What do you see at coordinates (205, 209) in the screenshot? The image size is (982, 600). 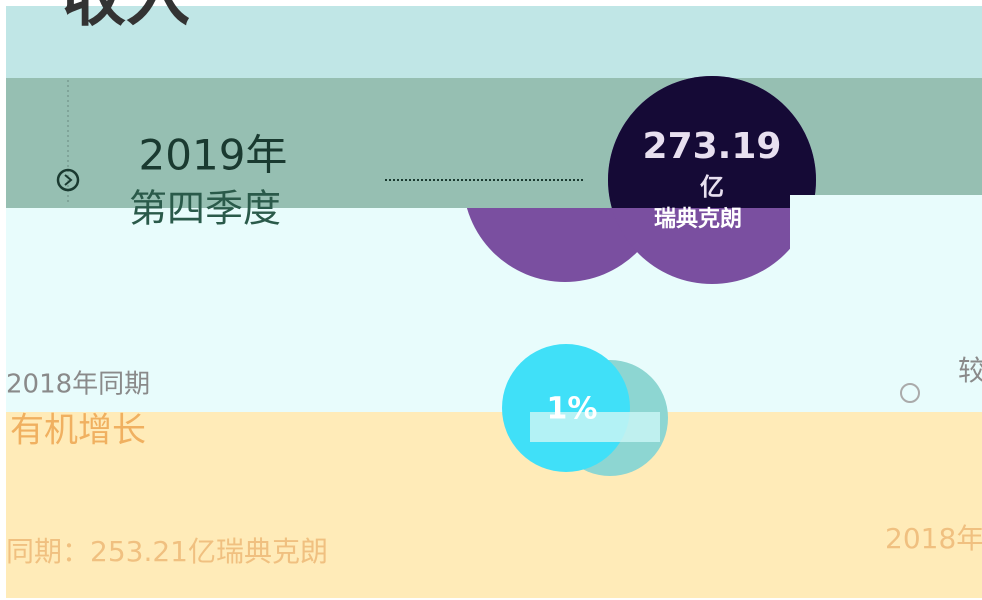 I see `quarter: 第四季度` at bounding box center [205, 209].